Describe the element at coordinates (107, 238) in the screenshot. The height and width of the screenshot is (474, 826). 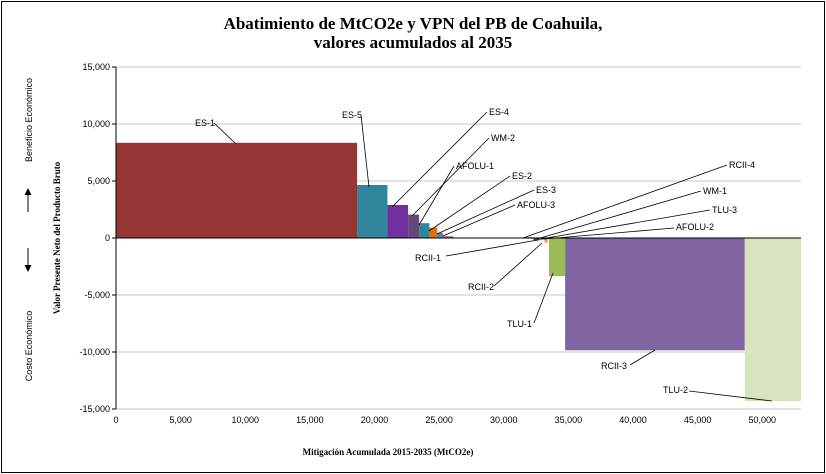
I see `y-tick-label: 0` at that location.